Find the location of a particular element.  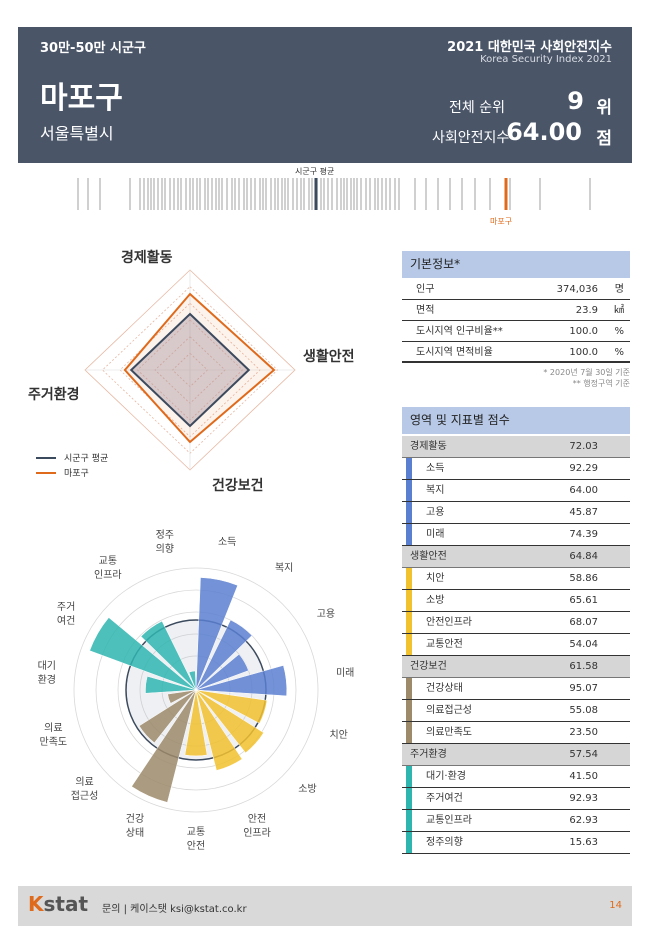

row-label: 도시지역 인구비율** is located at coordinates (459, 331).